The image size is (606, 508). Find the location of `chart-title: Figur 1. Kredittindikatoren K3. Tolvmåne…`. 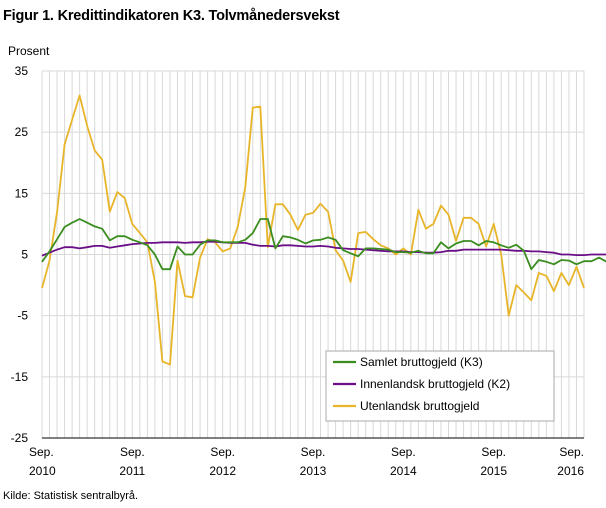

chart-title: Figur 1. Kredittindikatoren K3. Tolvmåne… is located at coordinates (171, 16).